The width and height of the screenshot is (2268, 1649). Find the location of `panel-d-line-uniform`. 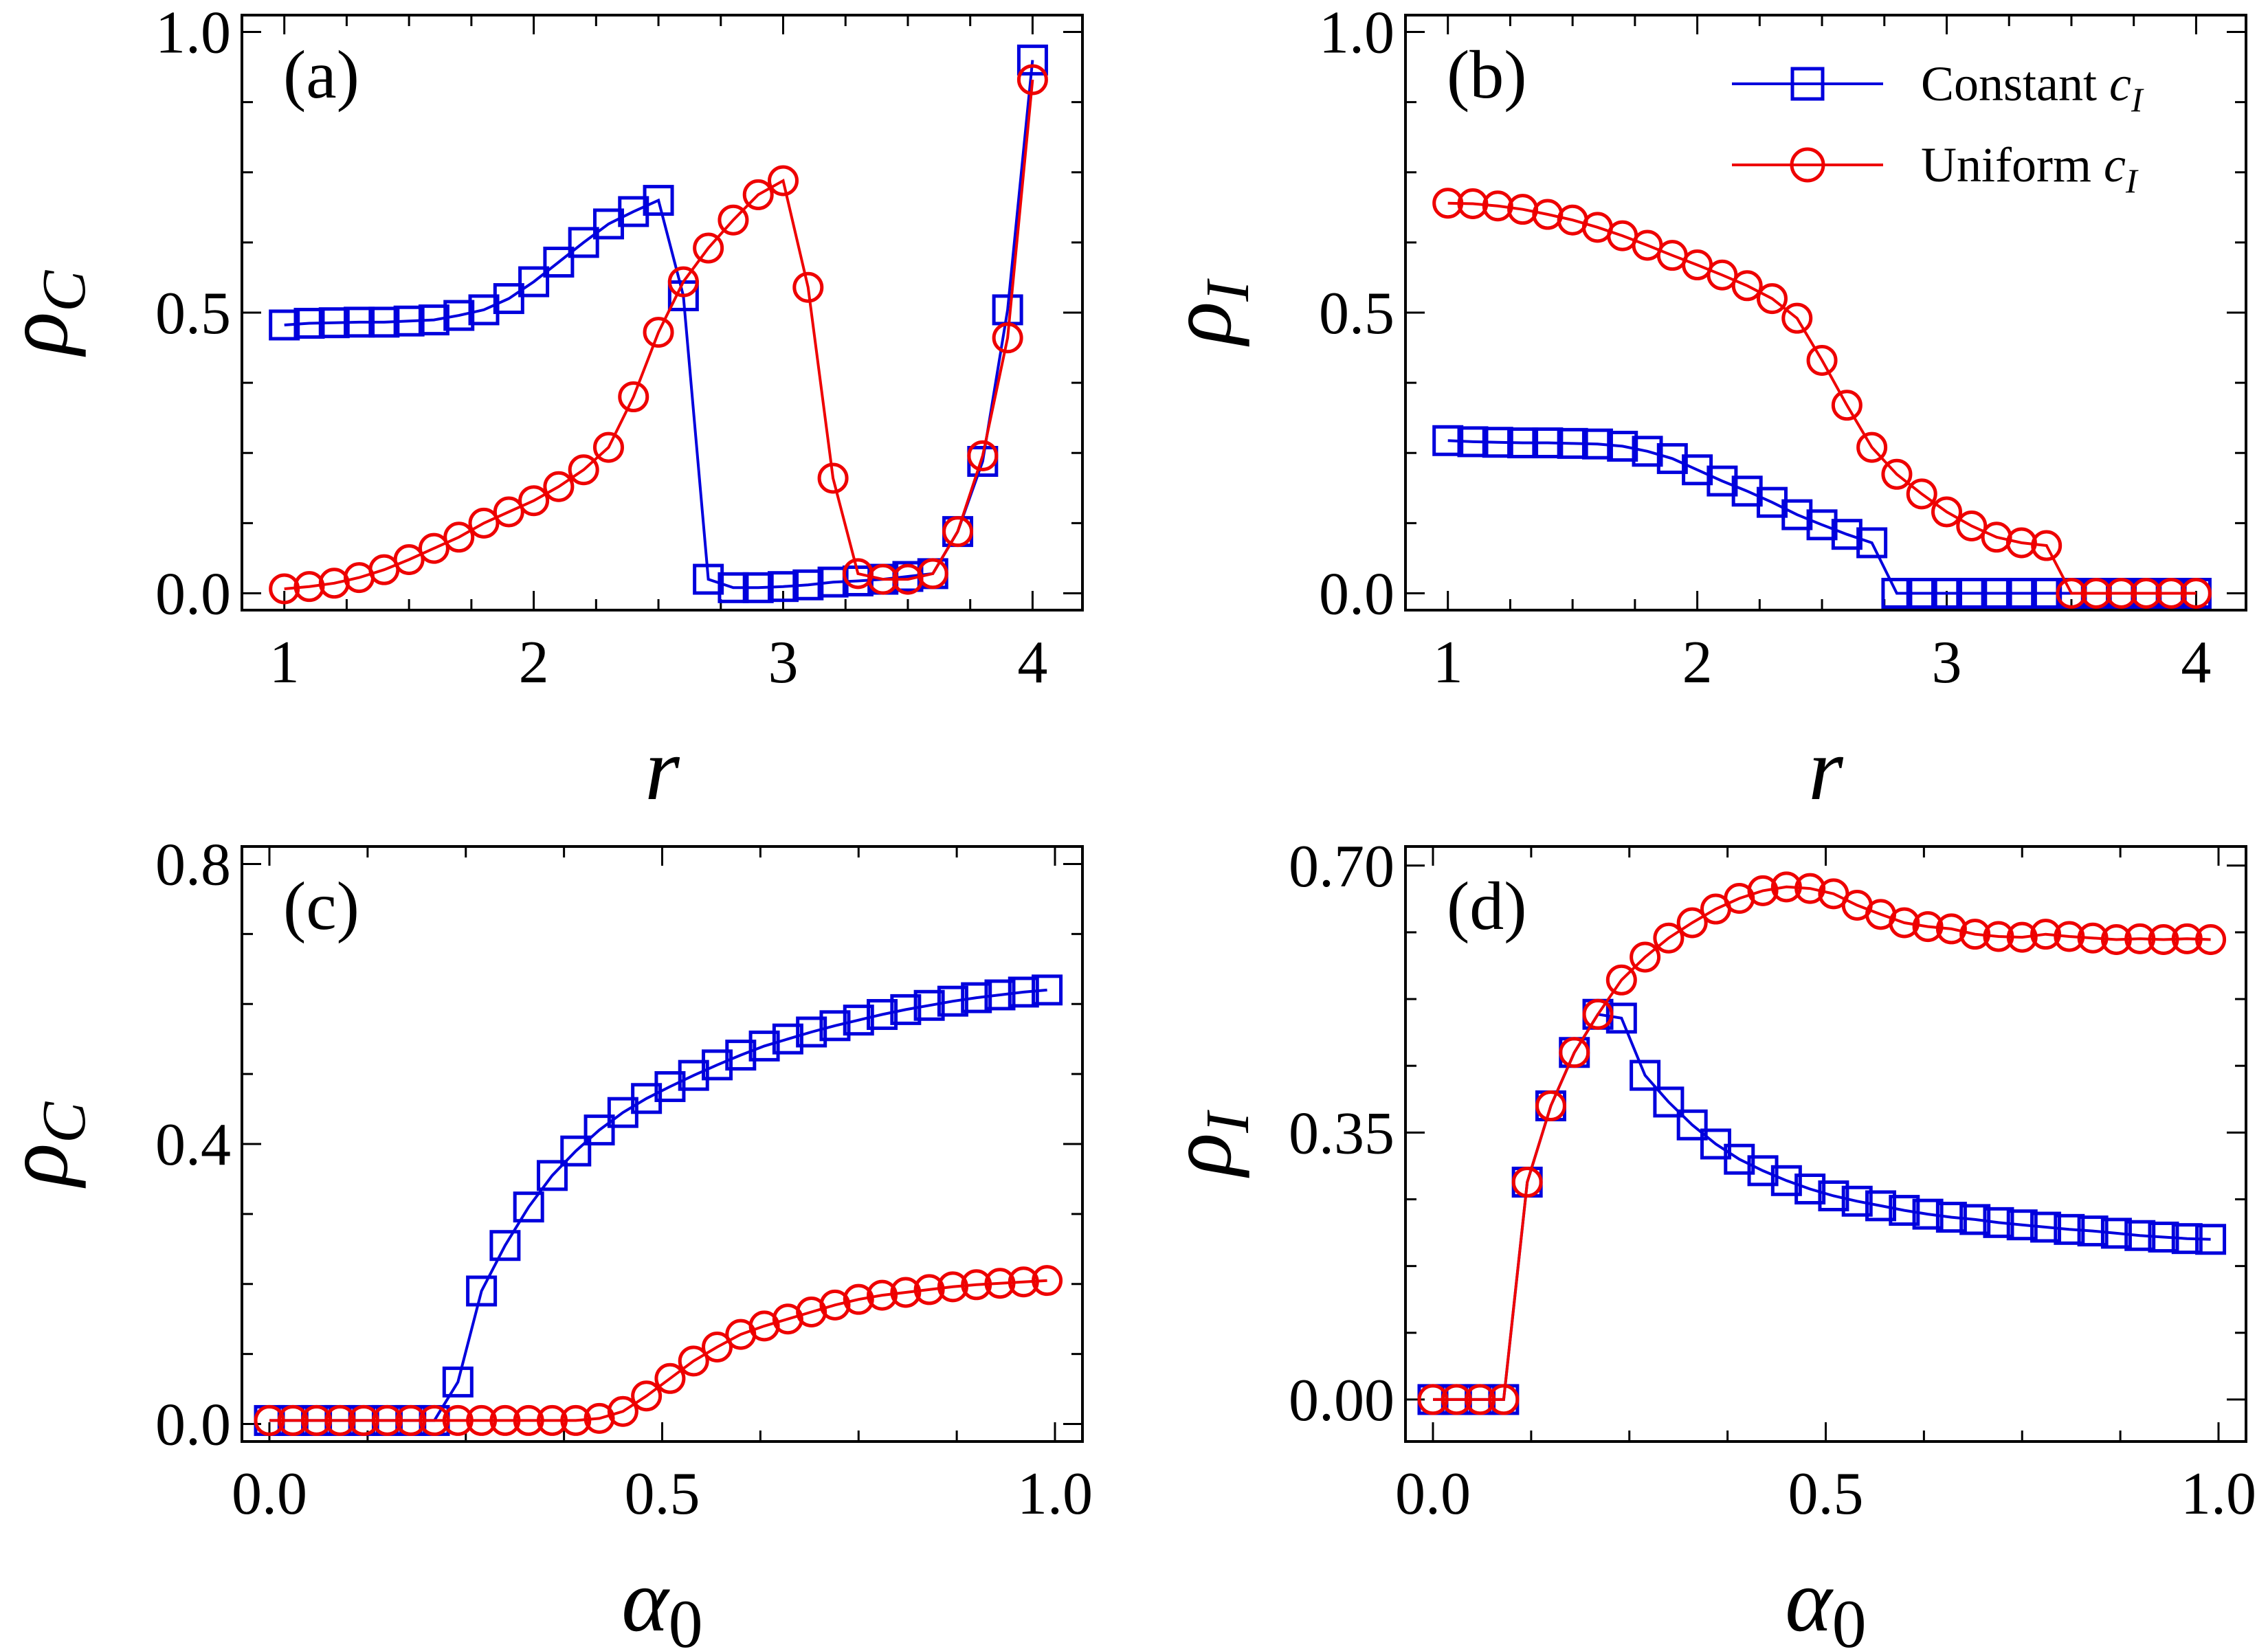

panel-d-line-uniform is located at coordinates (1822, 1143).